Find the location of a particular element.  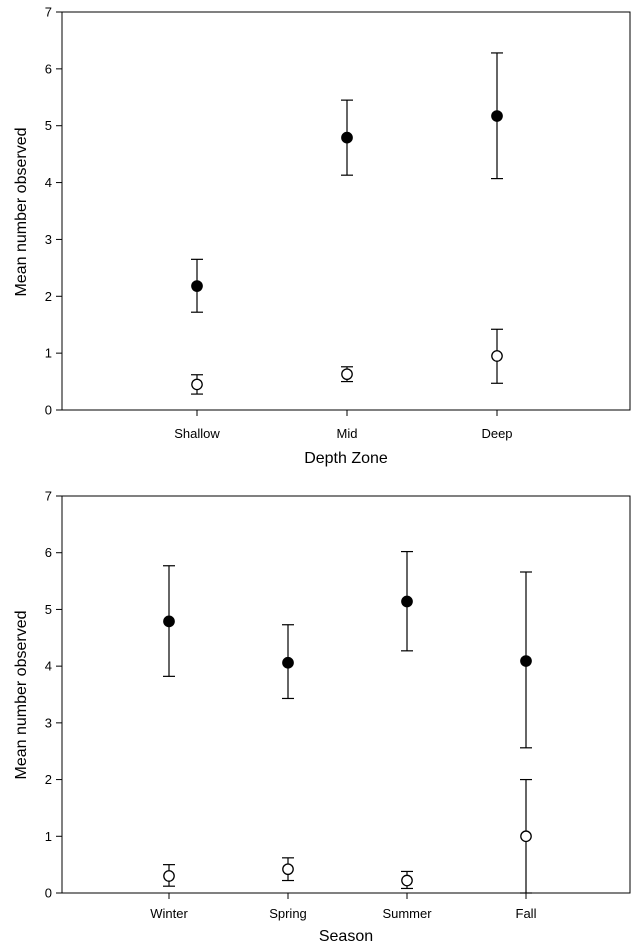

x-tick-label: Mid is located at coordinates (347, 433).